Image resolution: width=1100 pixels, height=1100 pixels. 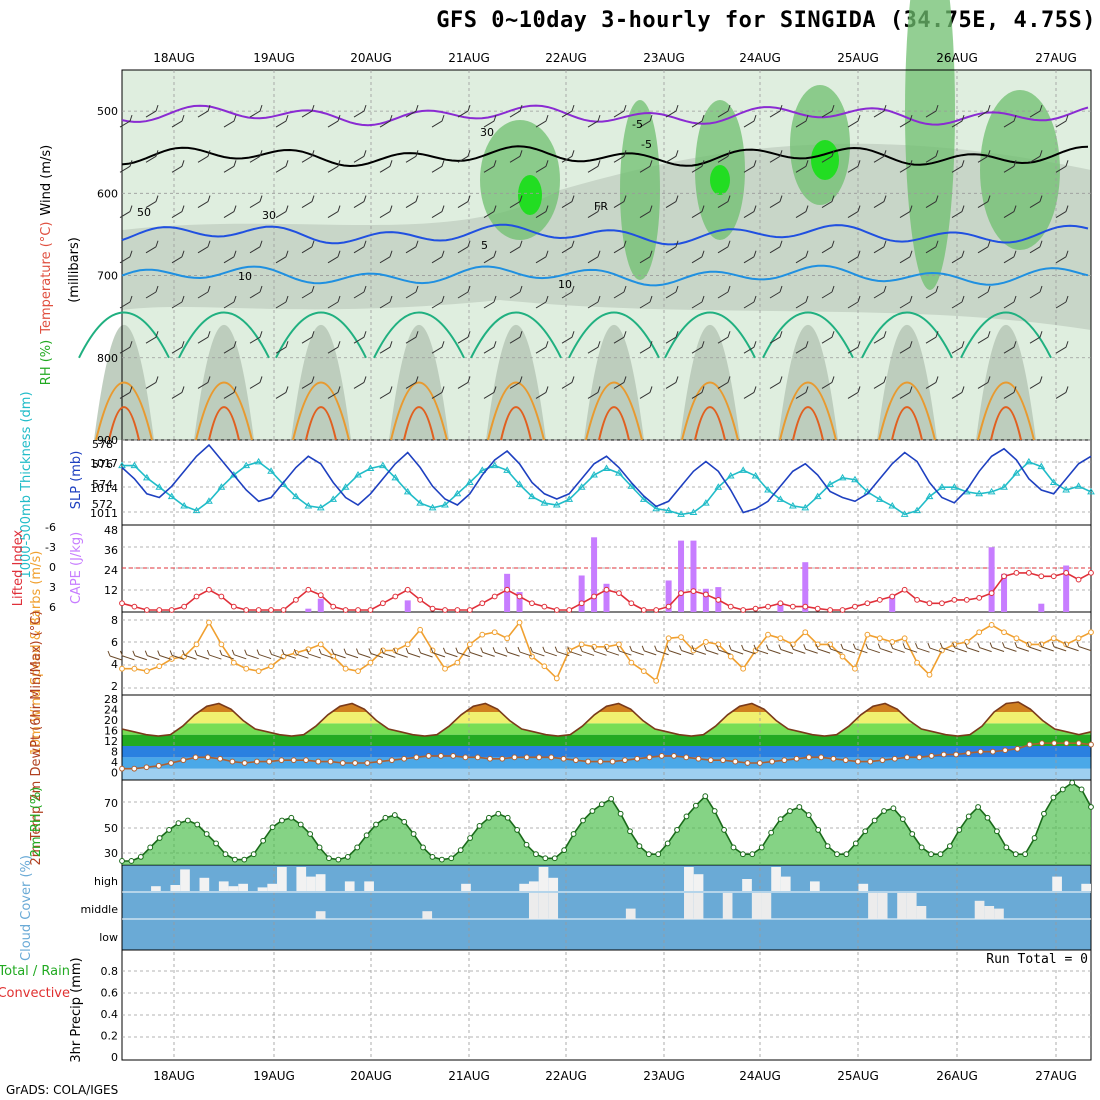 What do you see at coordinates (469, 1076) in the screenshot?
I see `date-label-bottom: 21AUG` at bounding box center [469, 1076].